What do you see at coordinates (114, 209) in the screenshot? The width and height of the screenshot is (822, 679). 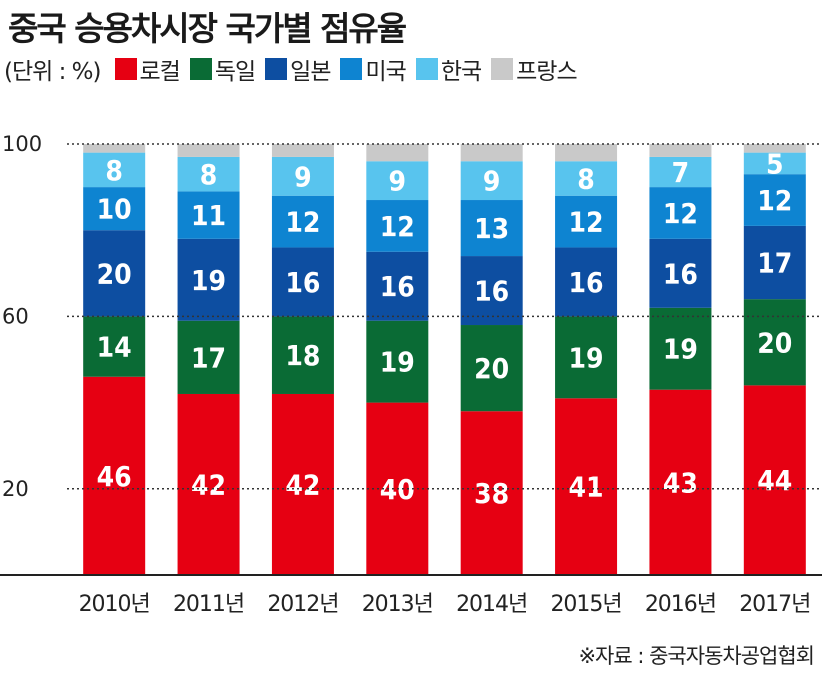 I see `data-label: 10` at bounding box center [114, 209].